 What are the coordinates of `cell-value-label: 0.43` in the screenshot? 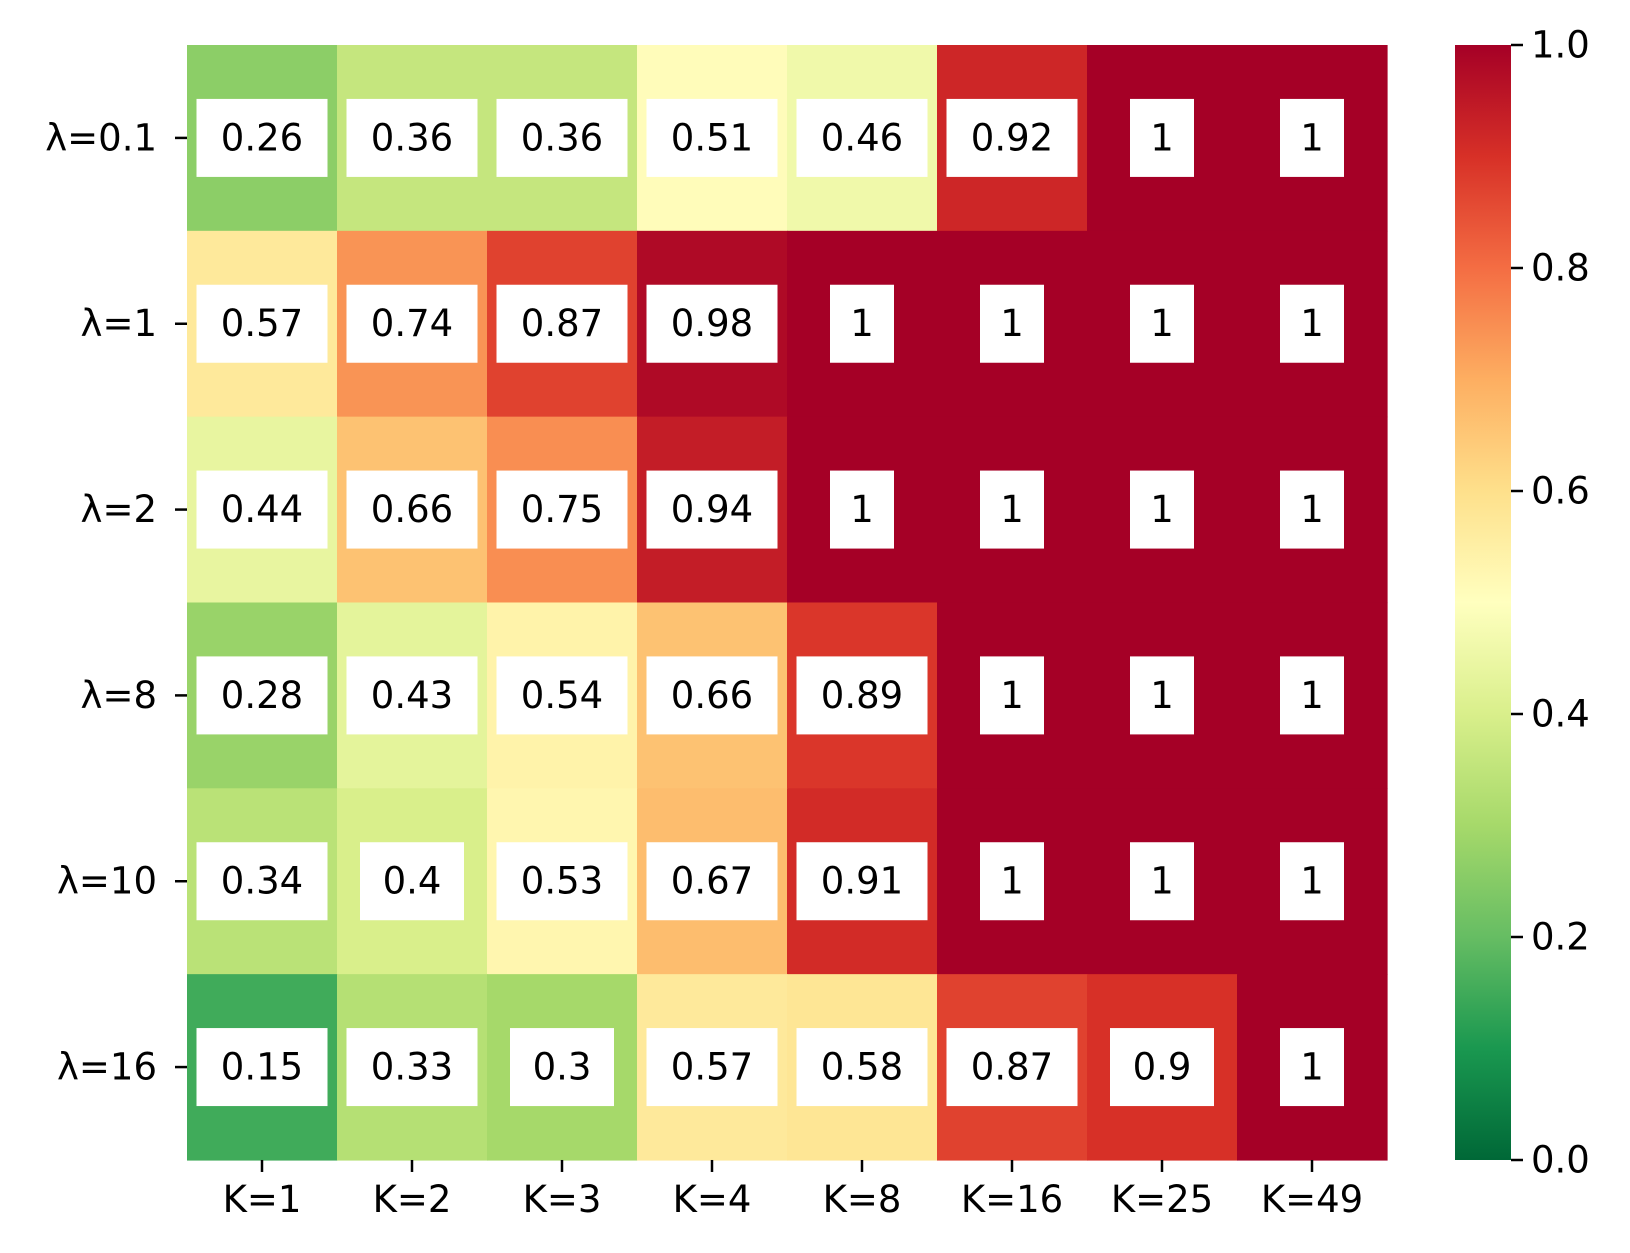 It's located at (412, 695).